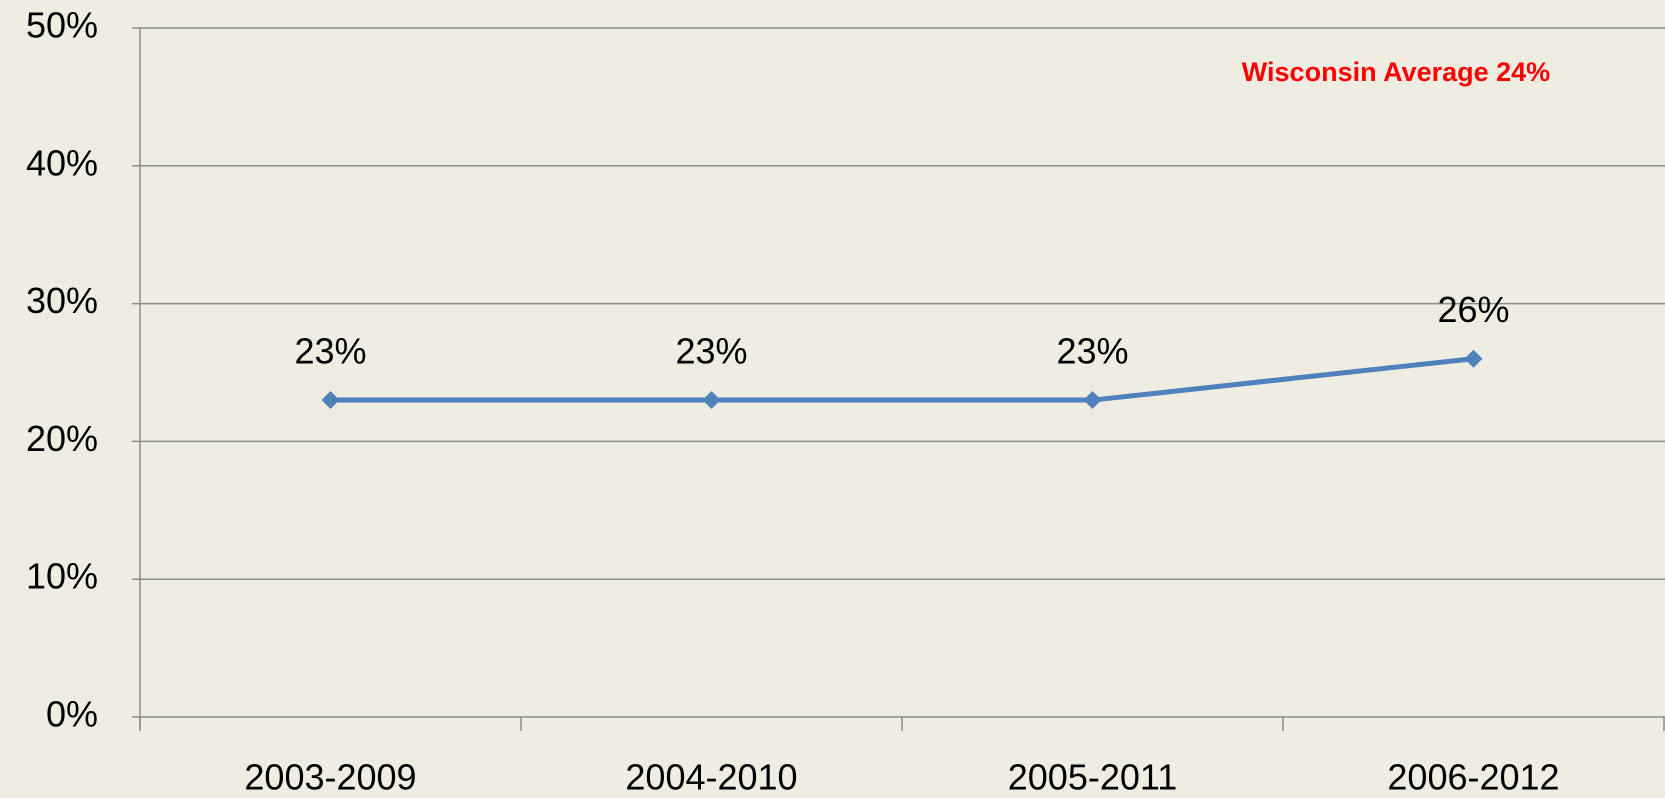  What do you see at coordinates (711, 777) in the screenshot?
I see `x-tick-label: 2004-2010` at bounding box center [711, 777].